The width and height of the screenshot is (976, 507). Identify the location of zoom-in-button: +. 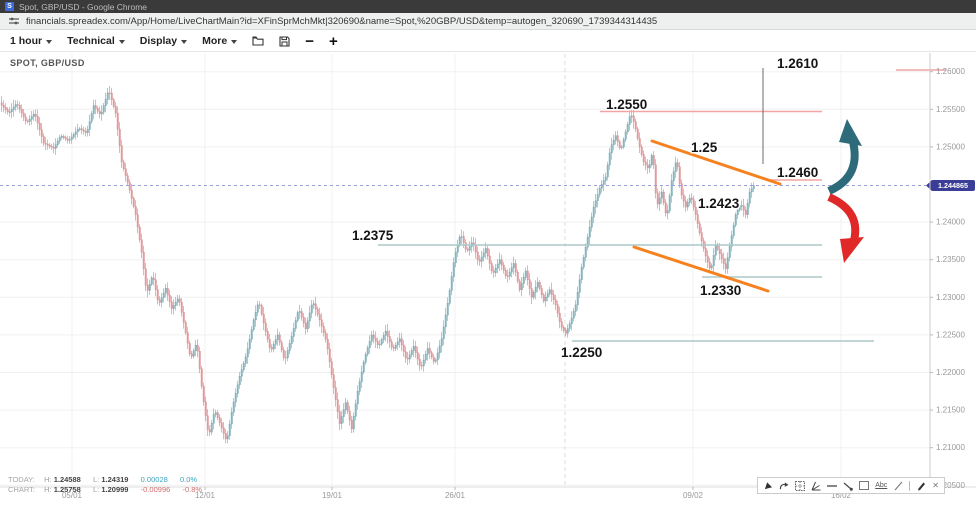
(333, 41).